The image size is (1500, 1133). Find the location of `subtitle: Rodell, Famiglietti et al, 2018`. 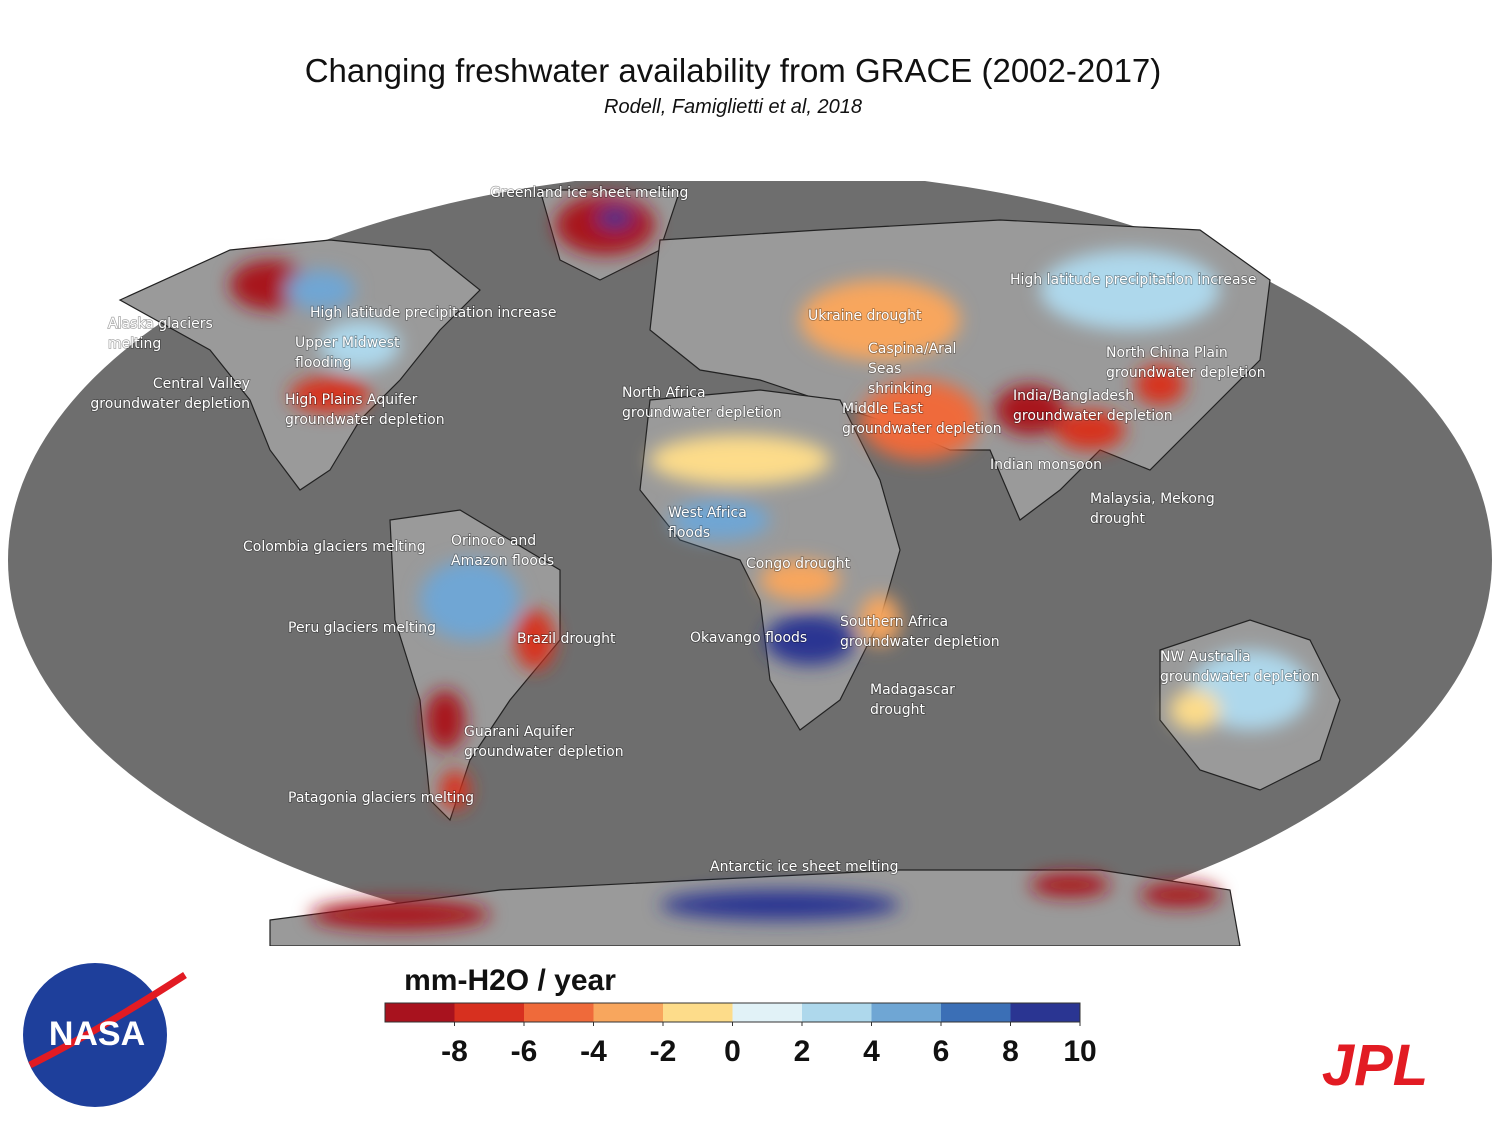

subtitle: Rodell, Famiglietti et al, 2018 is located at coordinates (733, 107).